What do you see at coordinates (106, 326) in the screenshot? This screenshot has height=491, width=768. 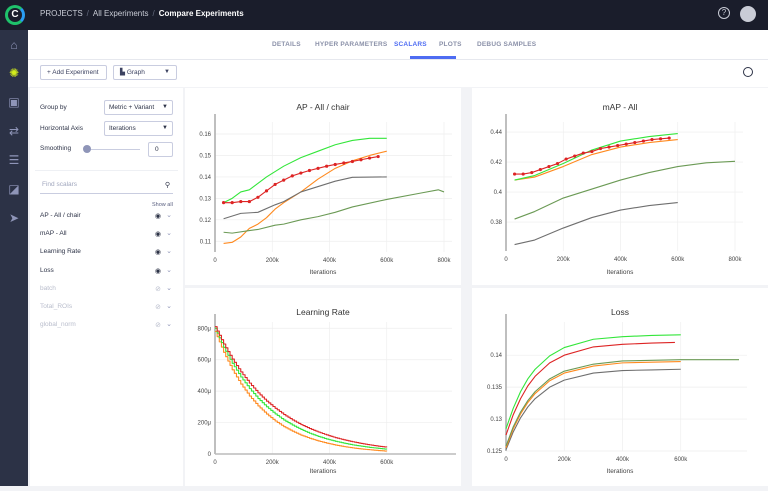 I see `scalar-metric-item: global_norm ⊘ ⌄` at bounding box center [106, 326].